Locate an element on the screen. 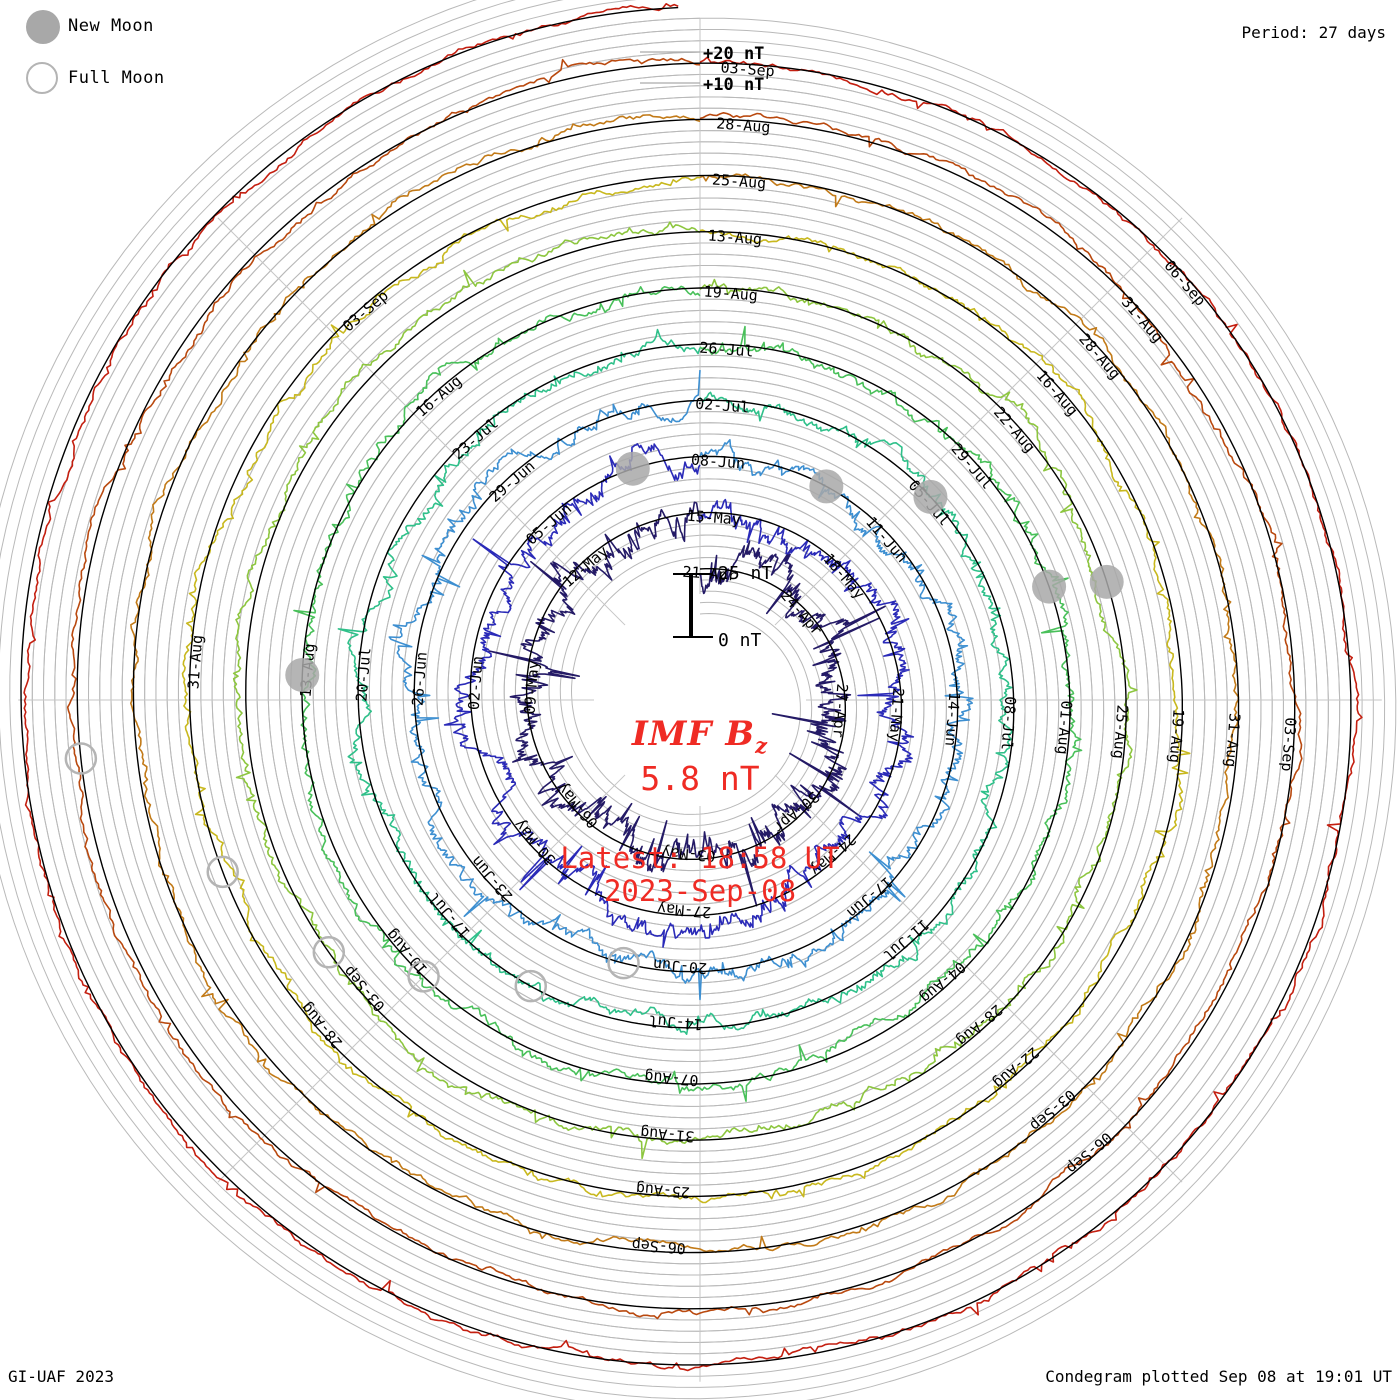 The image size is (1400, 1400). date-tick-label: 19-Aug is located at coordinates (1177, 735).